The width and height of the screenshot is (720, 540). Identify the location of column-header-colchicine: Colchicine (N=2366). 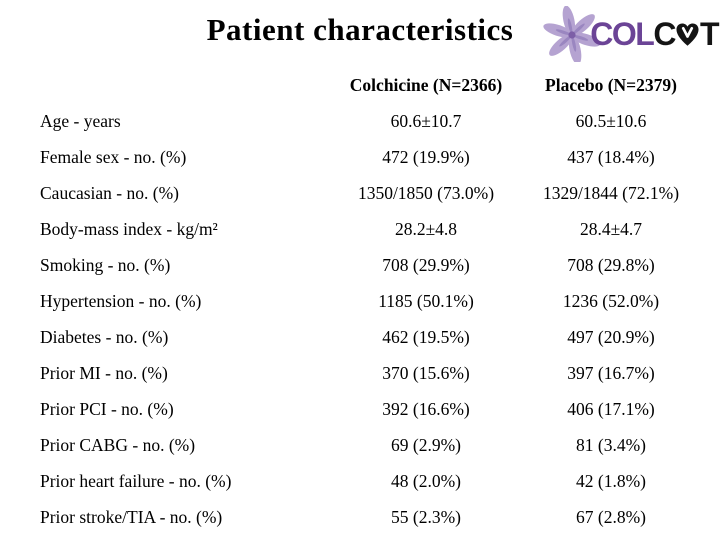
(426, 85).